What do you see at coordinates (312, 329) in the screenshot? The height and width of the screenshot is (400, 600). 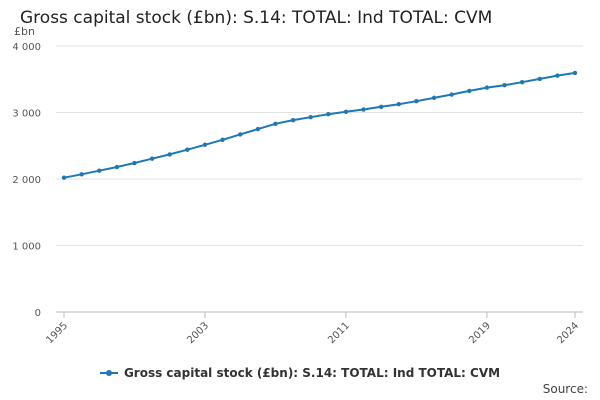 I see `x-axis: 1995 2003 2011 2019 2024` at bounding box center [312, 329].